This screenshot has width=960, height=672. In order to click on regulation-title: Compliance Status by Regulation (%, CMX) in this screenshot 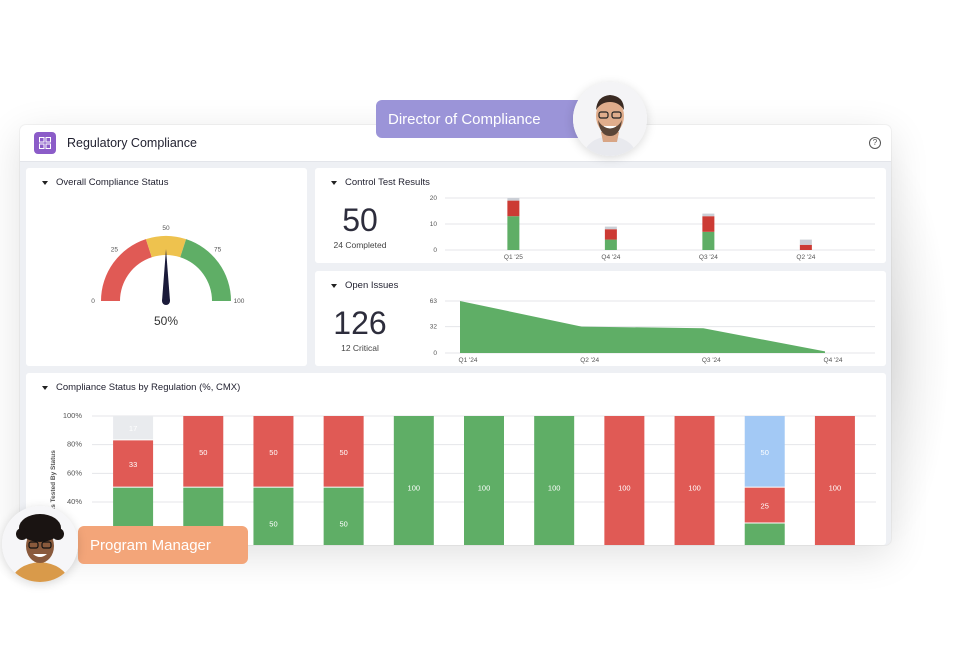, I will do `click(141, 387)`.